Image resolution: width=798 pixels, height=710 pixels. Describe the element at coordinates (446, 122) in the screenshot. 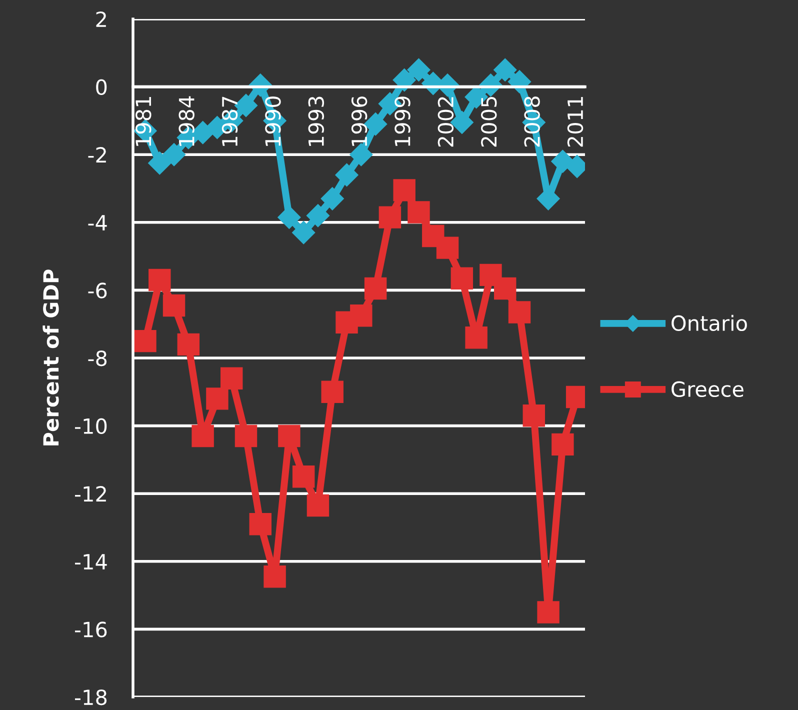

I see `x-tick-label: 2002` at that location.